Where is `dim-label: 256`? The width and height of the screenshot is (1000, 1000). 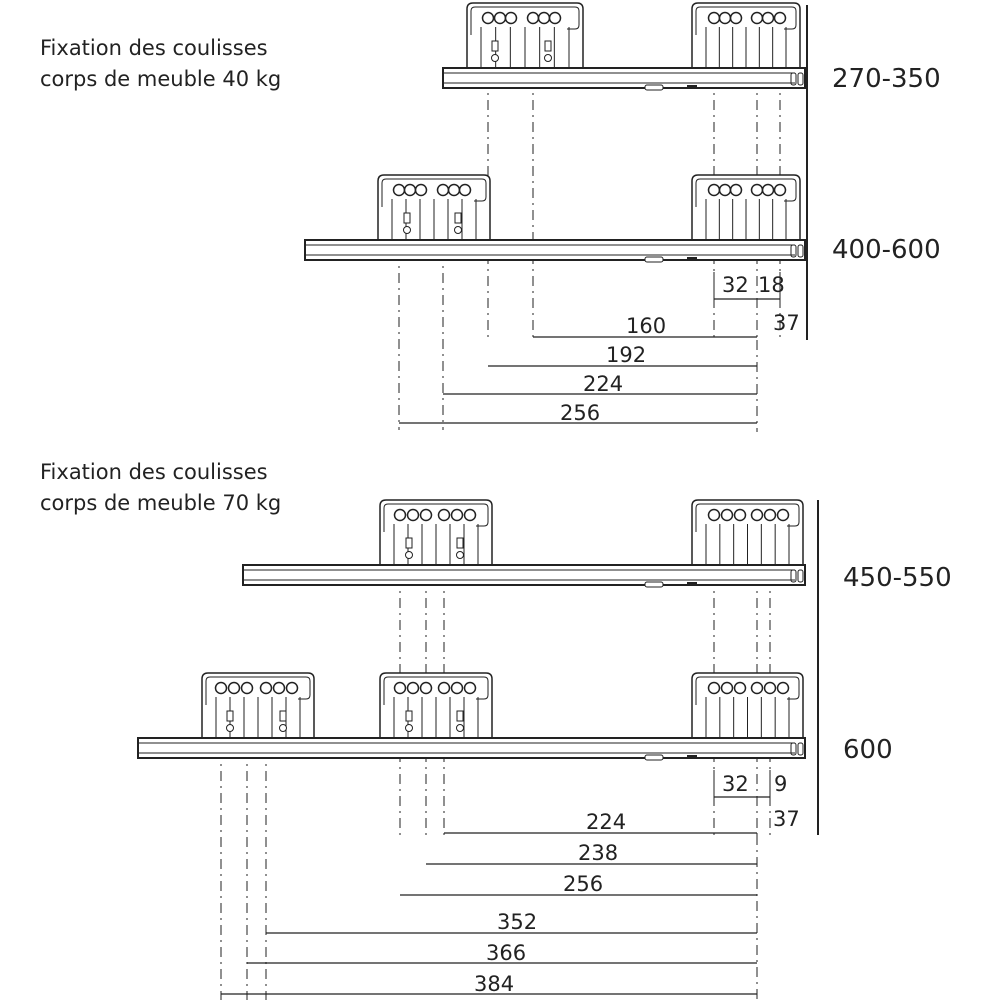 dim-label: 256 is located at coordinates (583, 884).